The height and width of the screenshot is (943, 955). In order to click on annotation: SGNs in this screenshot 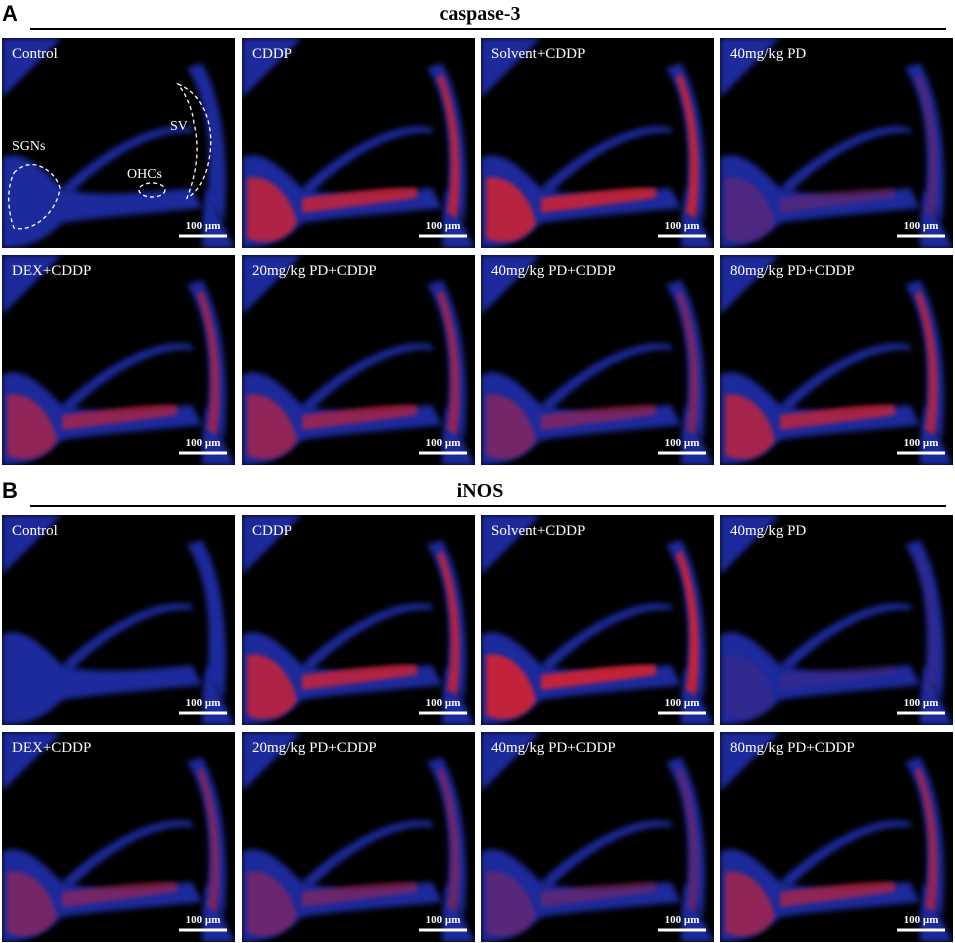, I will do `click(28, 146)`.